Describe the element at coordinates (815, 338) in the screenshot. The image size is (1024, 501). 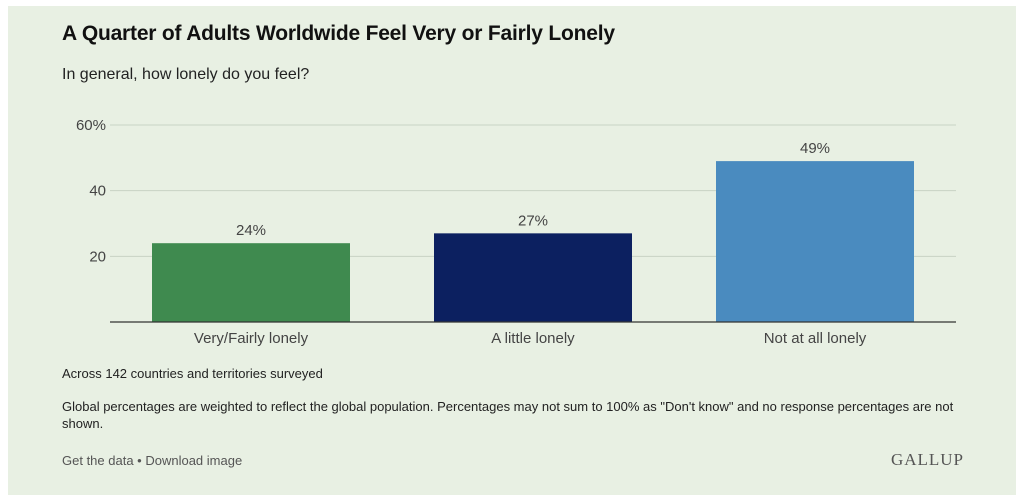
I see `x-tick-label: Not at all lonely` at that location.